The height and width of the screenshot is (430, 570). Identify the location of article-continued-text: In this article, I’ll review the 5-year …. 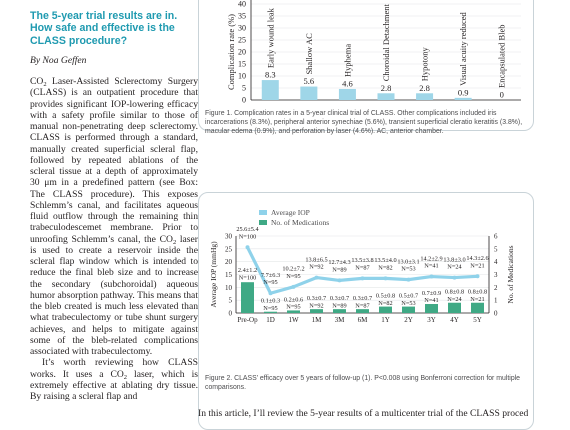
(363, 413).